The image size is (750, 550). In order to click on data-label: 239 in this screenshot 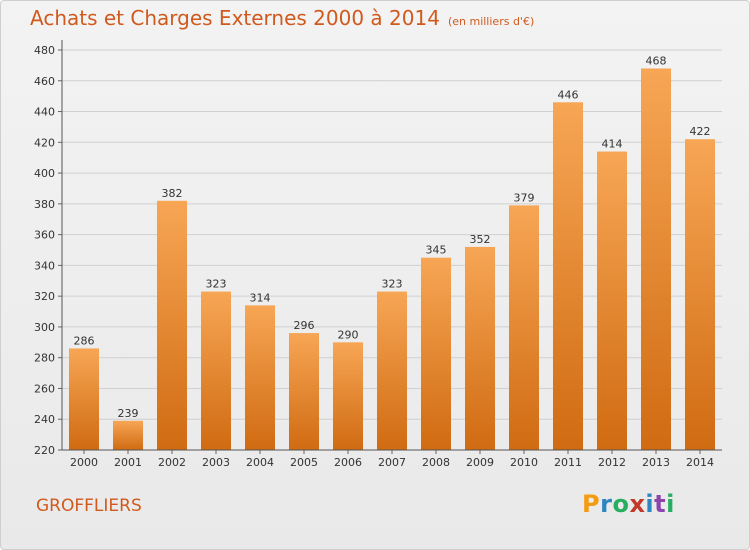, I will do `click(128, 413)`.